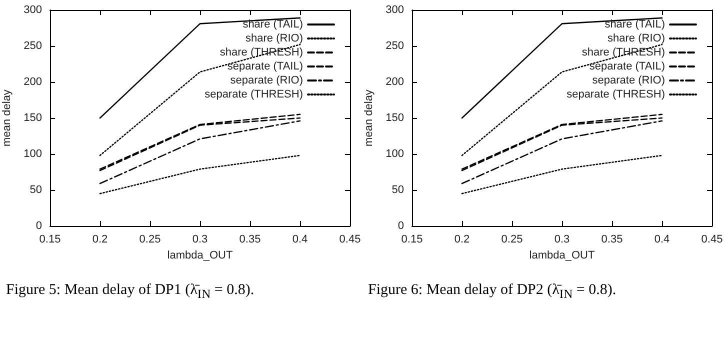 The height and width of the screenshot is (353, 724). What do you see at coordinates (130, 292) in the screenshot?
I see `caption: Figure 5: Mean delay of DP1 (λ̄$_{IN}$ = 0.8).` at bounding box center [130, 292].